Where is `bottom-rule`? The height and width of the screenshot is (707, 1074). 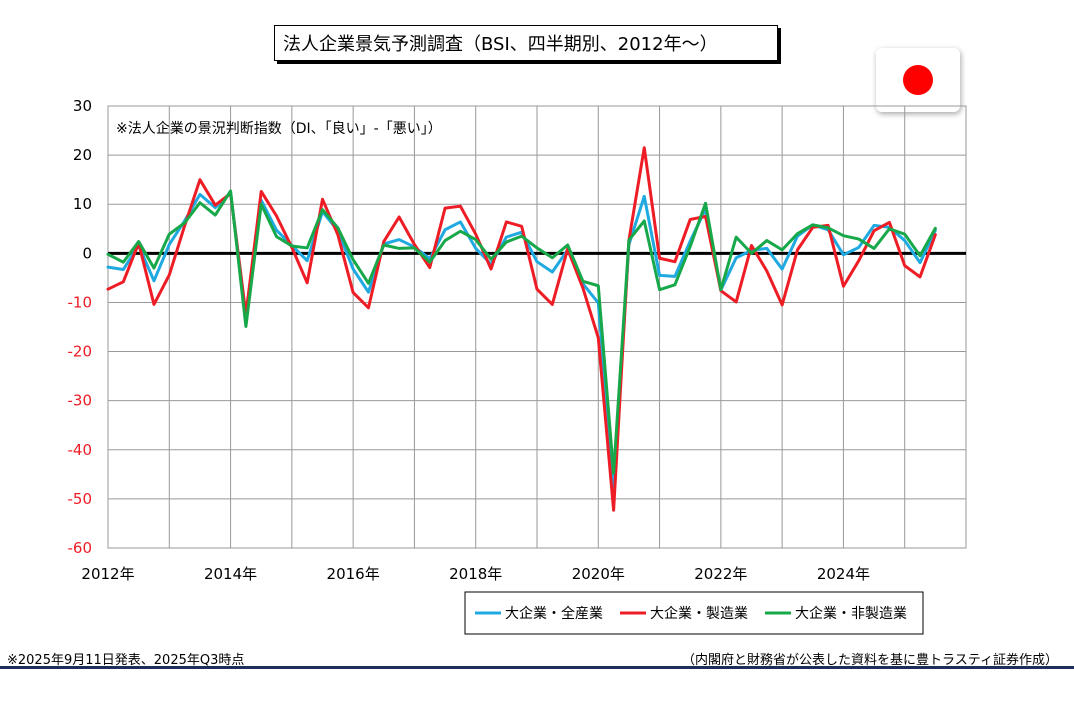
bottom-rule is located at coordinates (537, 667).